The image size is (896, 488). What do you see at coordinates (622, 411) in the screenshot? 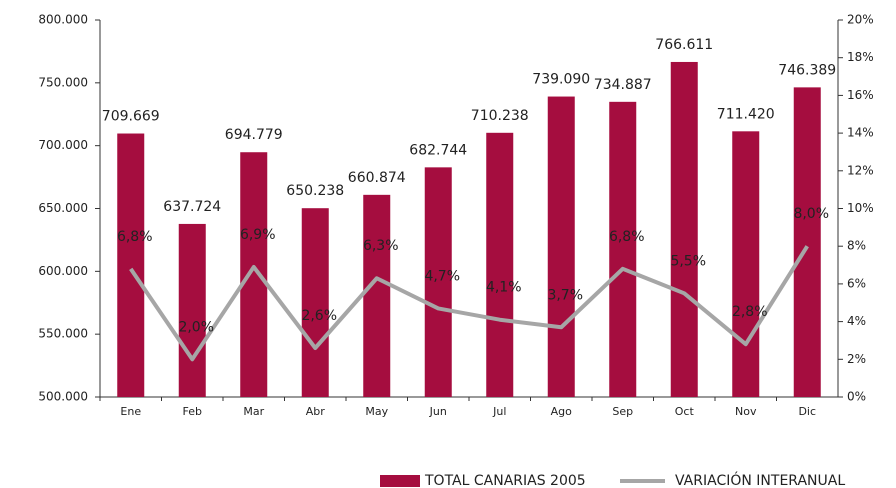
I see `x-tick-label: Sep` at bounding box center [622, 411].